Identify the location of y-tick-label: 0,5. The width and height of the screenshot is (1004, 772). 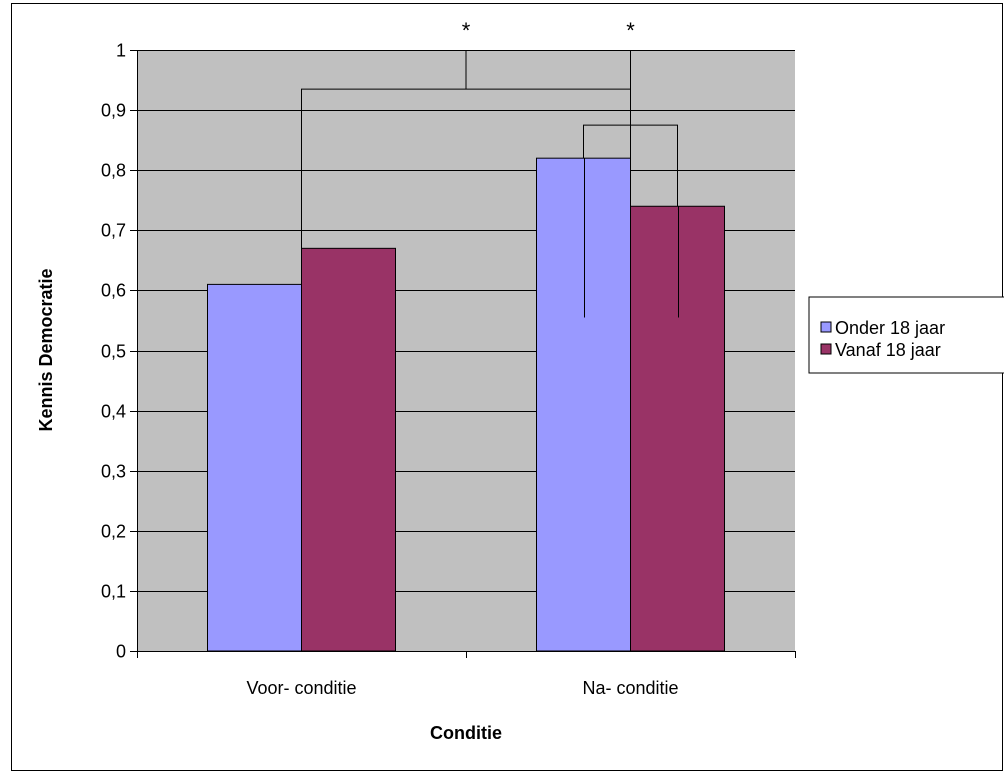
(113, 352).